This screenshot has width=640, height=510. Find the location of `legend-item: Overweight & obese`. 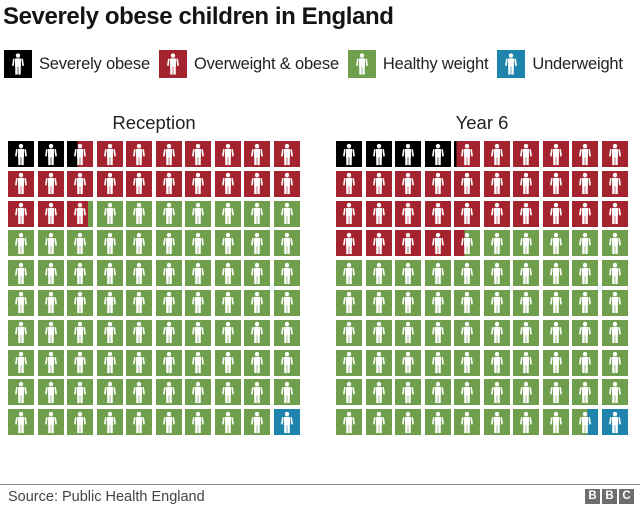

legend-item: Overweight & obese is located at coordinates (248, 64).